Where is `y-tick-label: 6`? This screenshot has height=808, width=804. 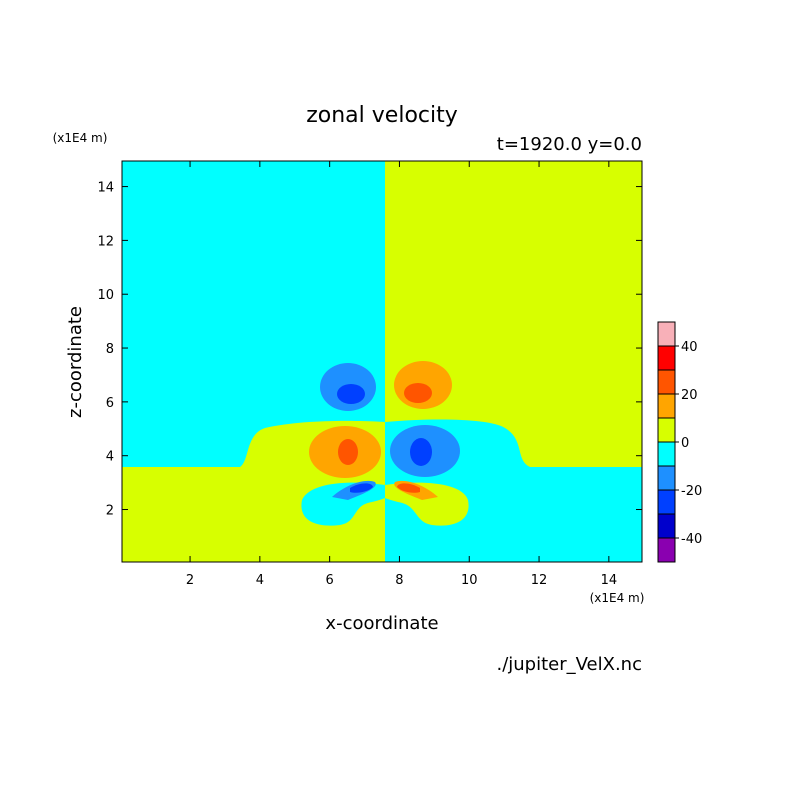
y-tick-label: 6 is located at coordinates (110, 403).